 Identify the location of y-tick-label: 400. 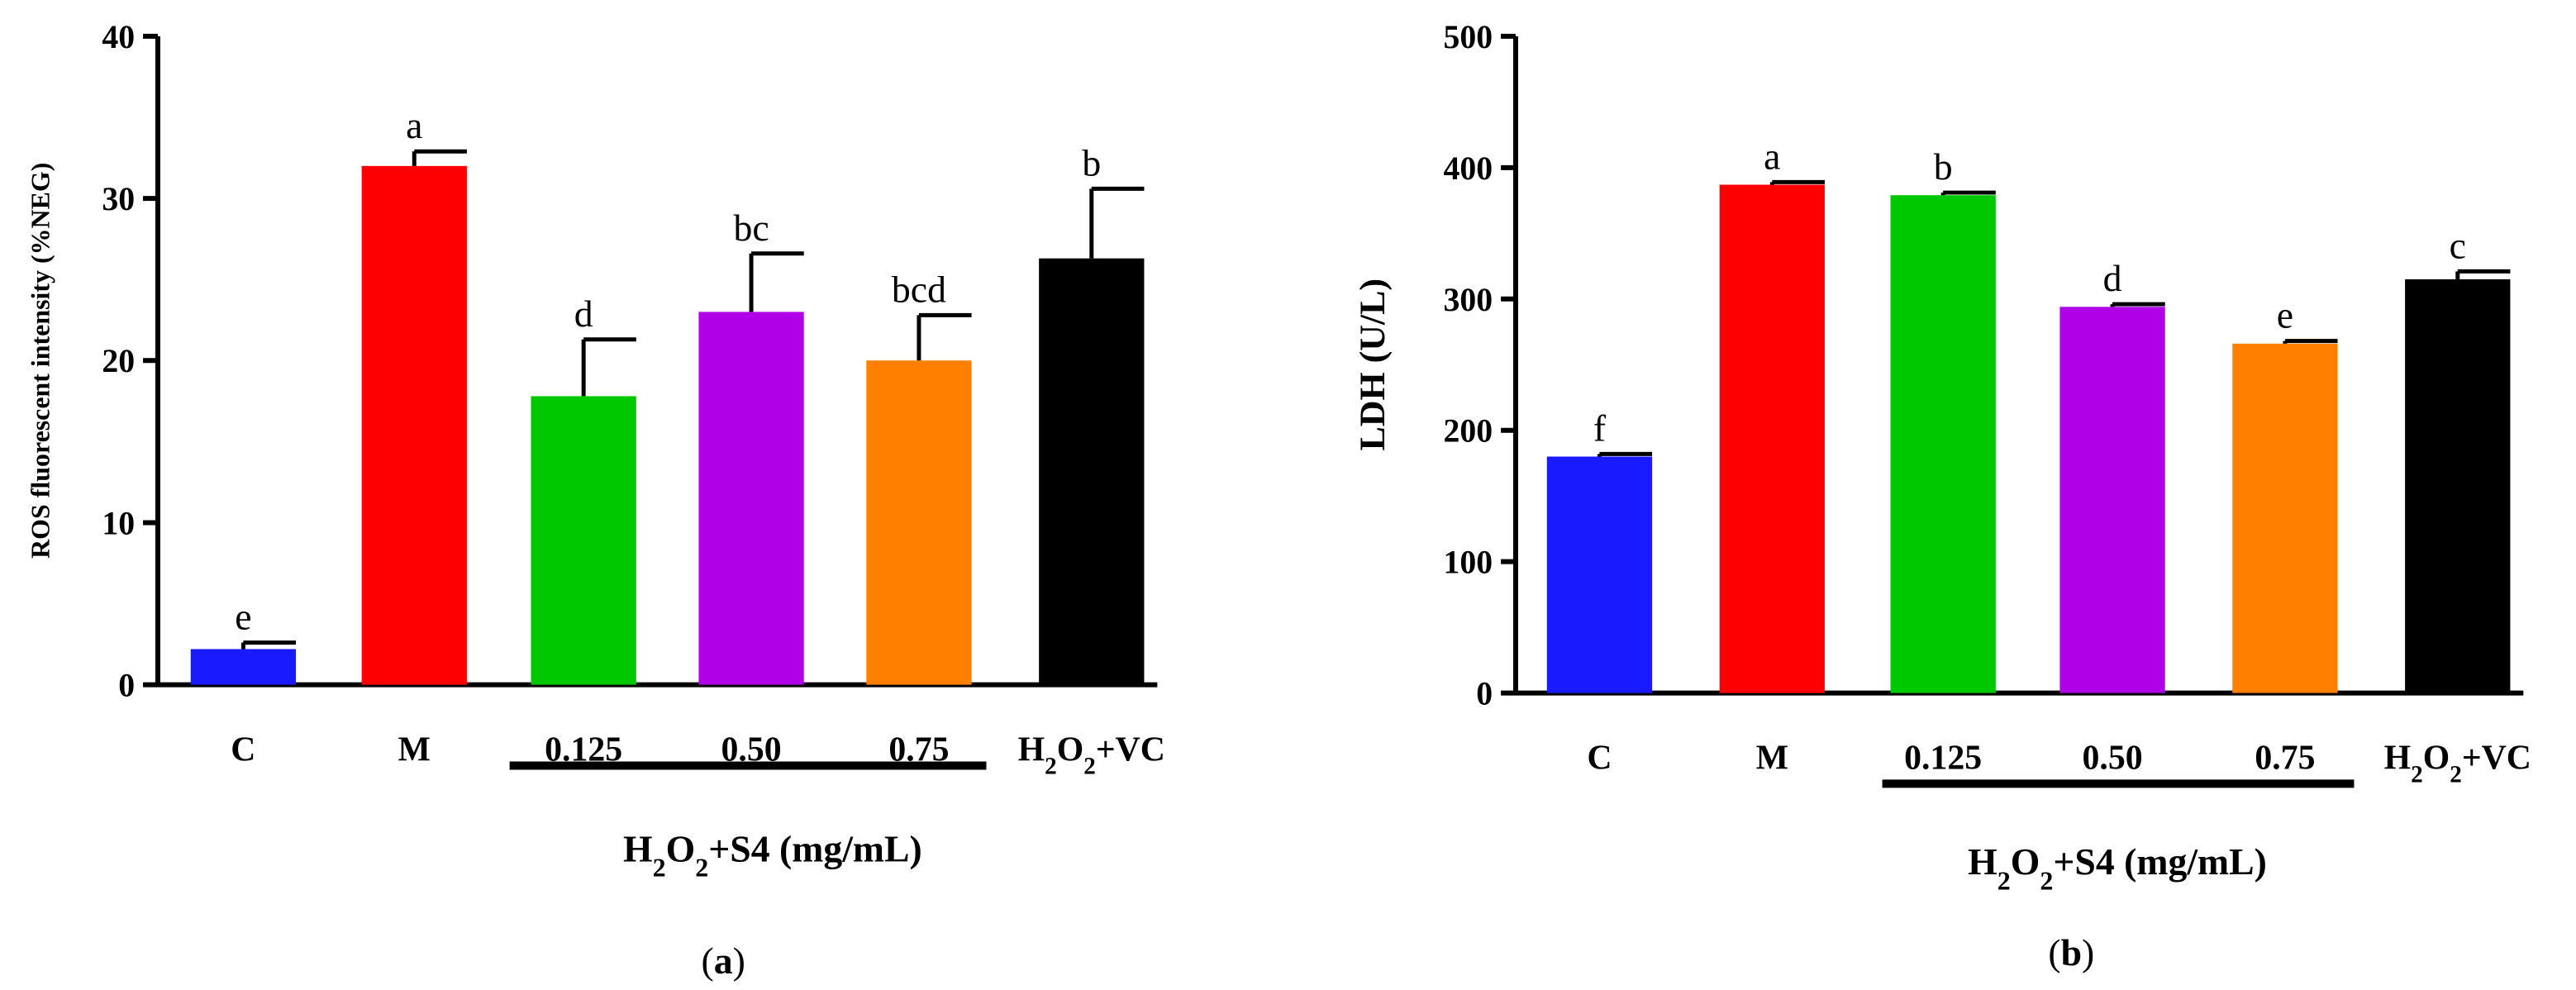
(1468, 168).